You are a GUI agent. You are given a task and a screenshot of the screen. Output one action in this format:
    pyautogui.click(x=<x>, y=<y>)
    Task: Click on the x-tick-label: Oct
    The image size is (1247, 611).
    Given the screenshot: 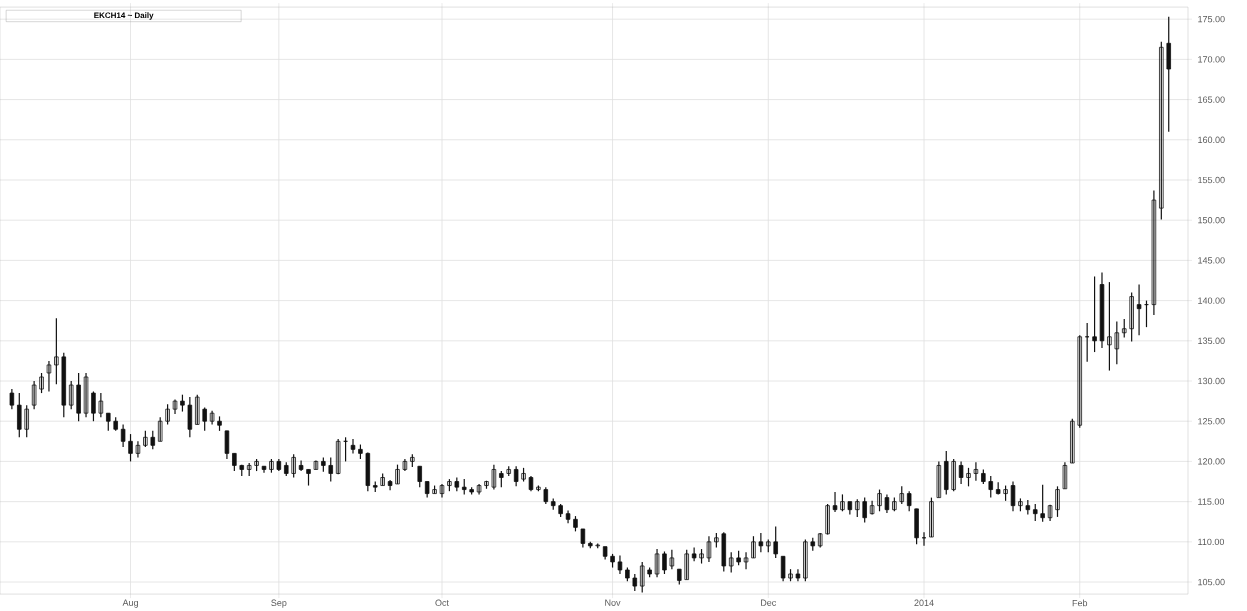 What is the action you would take?
    pyautogui.click(x=442, y=602)
    